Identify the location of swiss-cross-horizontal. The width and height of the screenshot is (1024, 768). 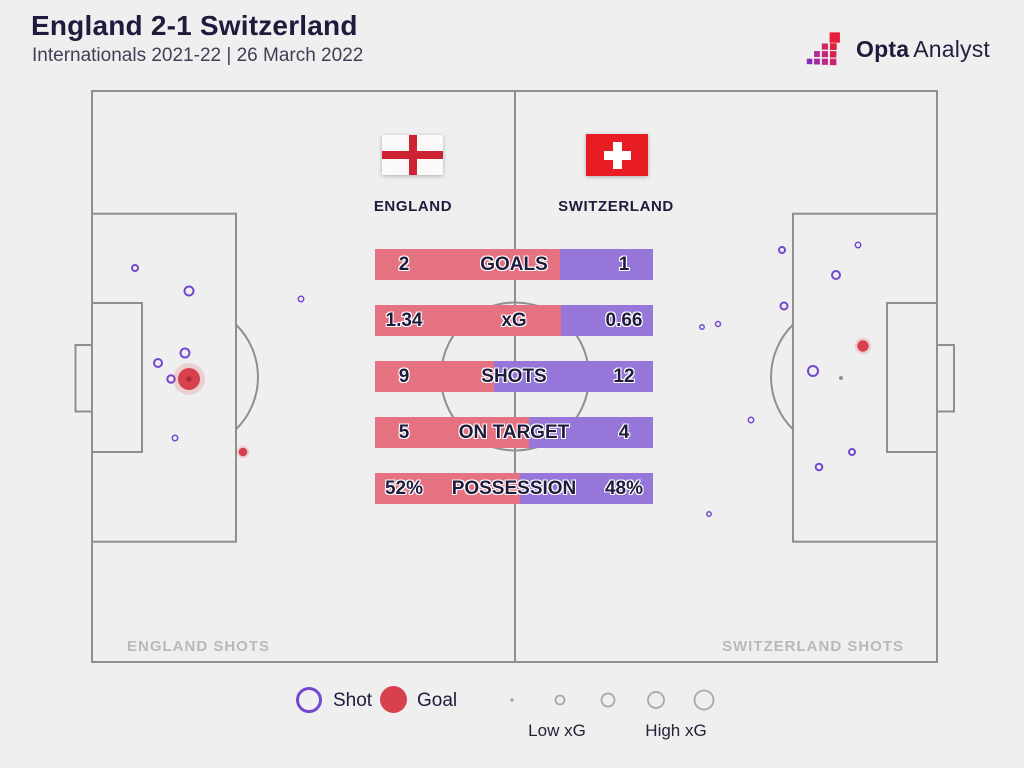
(617, 155).